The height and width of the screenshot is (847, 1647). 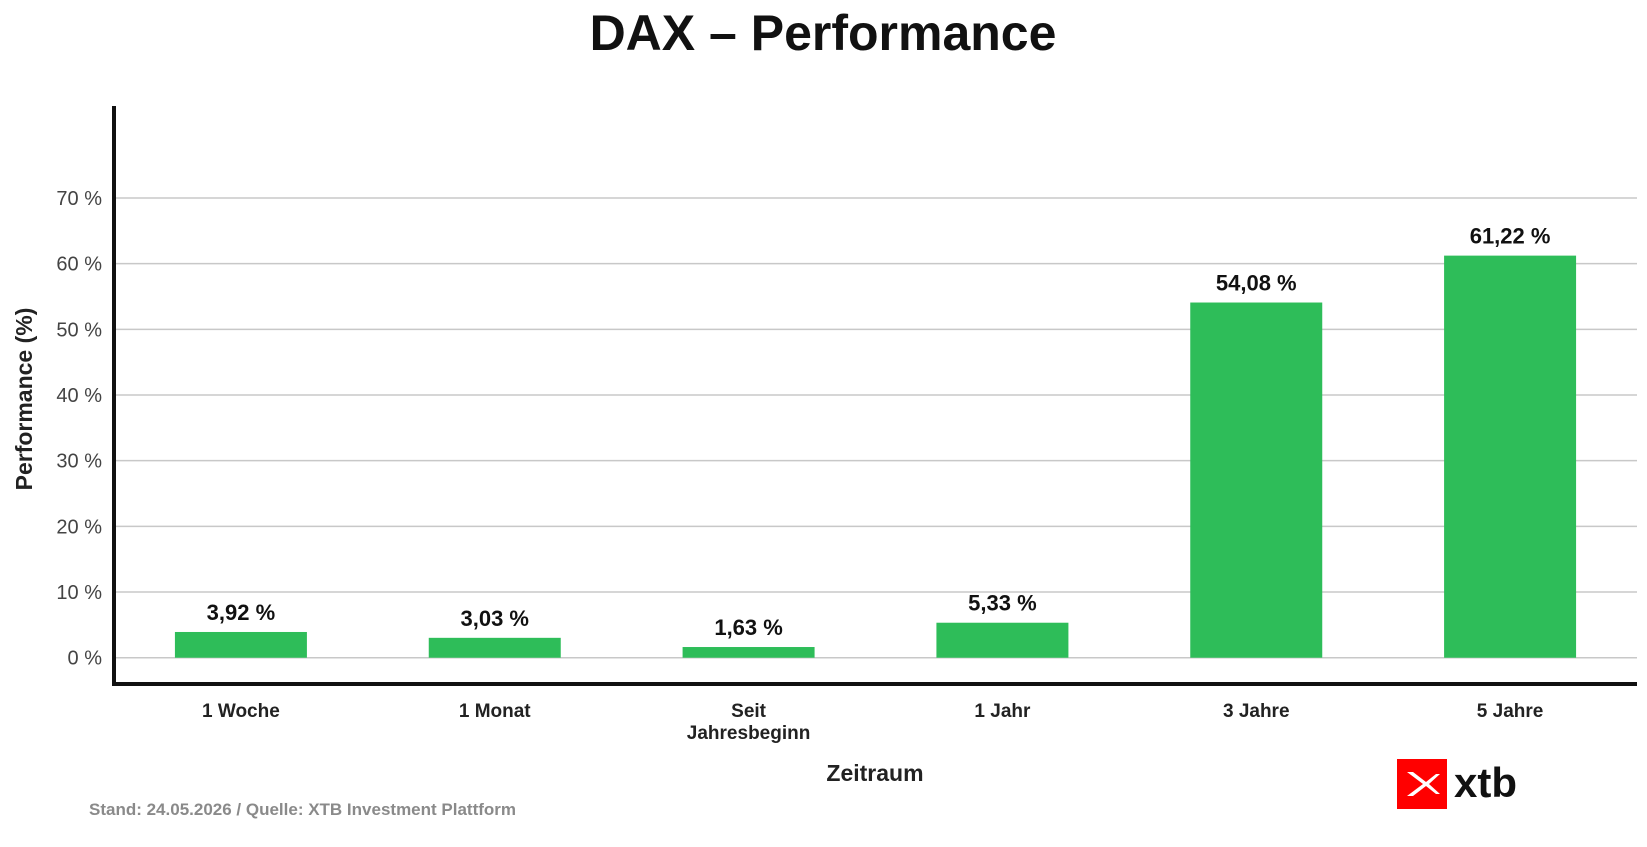 What do you see at coordinates (1510, 236) in the screenshot?
I see `data-label: 61,22 %` at bounding box center [1510, 236].